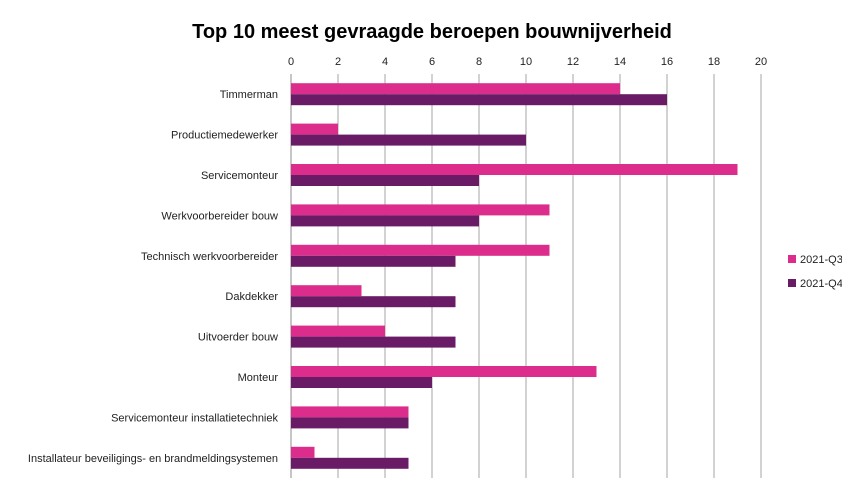 The width and height of the screenshot is (842, 494). I want to click on category-label: Servicemonteur installatietechniek, so click(194, 418).